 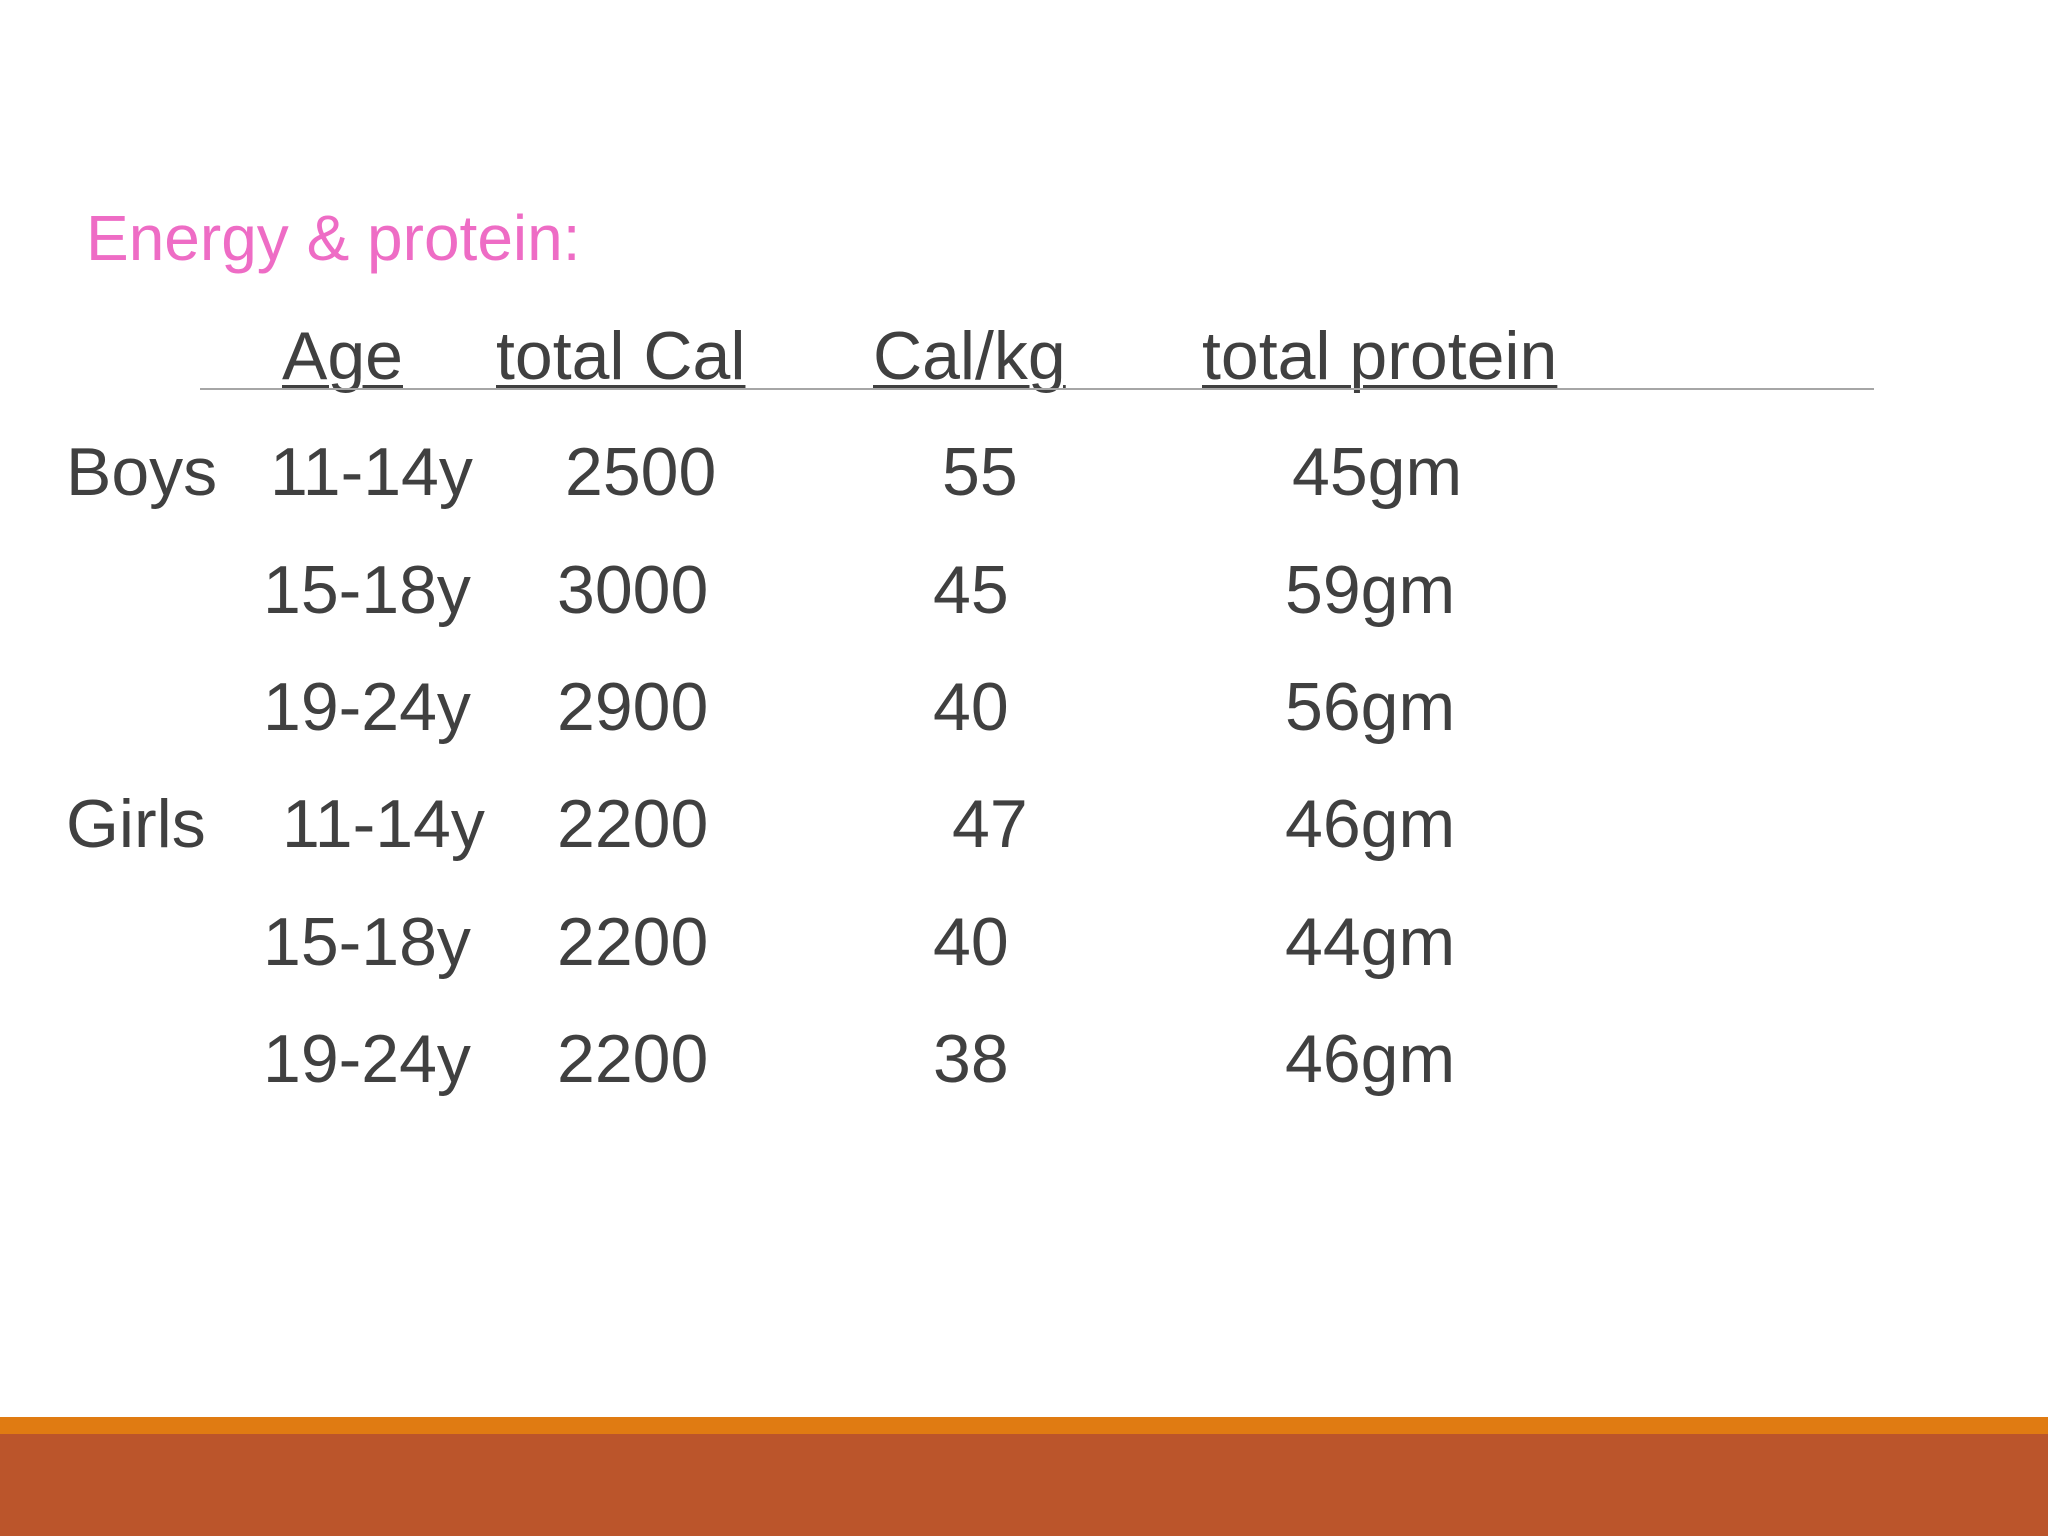 I want to click on row-1-cal-per-kg: 55, so click(x=980, y=472).